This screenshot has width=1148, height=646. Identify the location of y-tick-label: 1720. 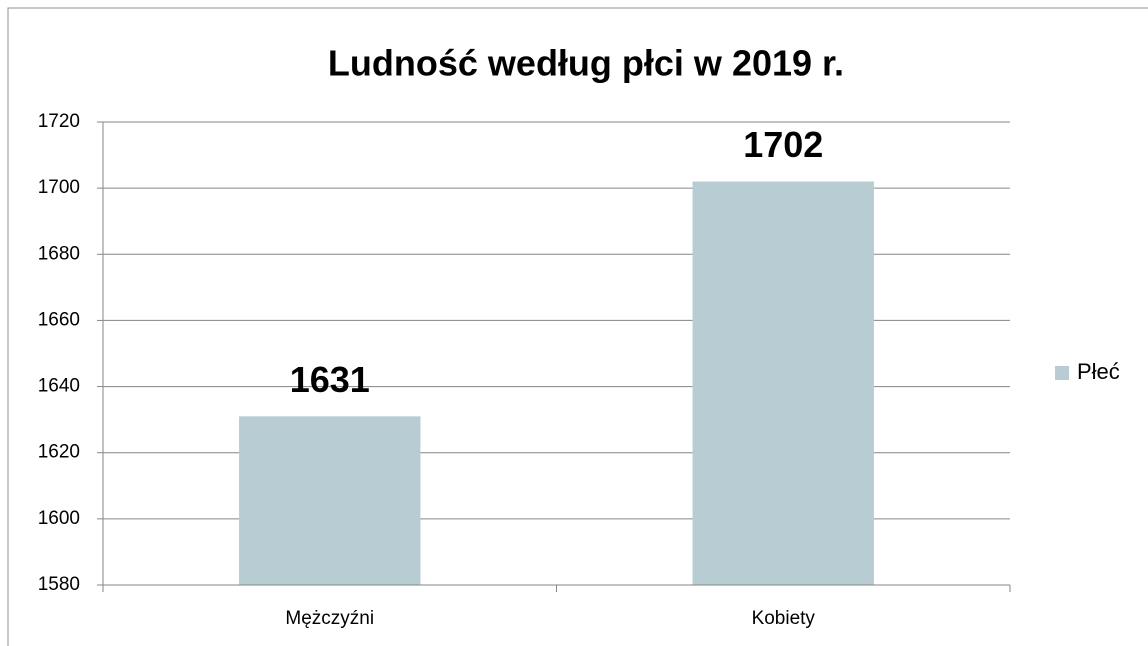
(59, 121).